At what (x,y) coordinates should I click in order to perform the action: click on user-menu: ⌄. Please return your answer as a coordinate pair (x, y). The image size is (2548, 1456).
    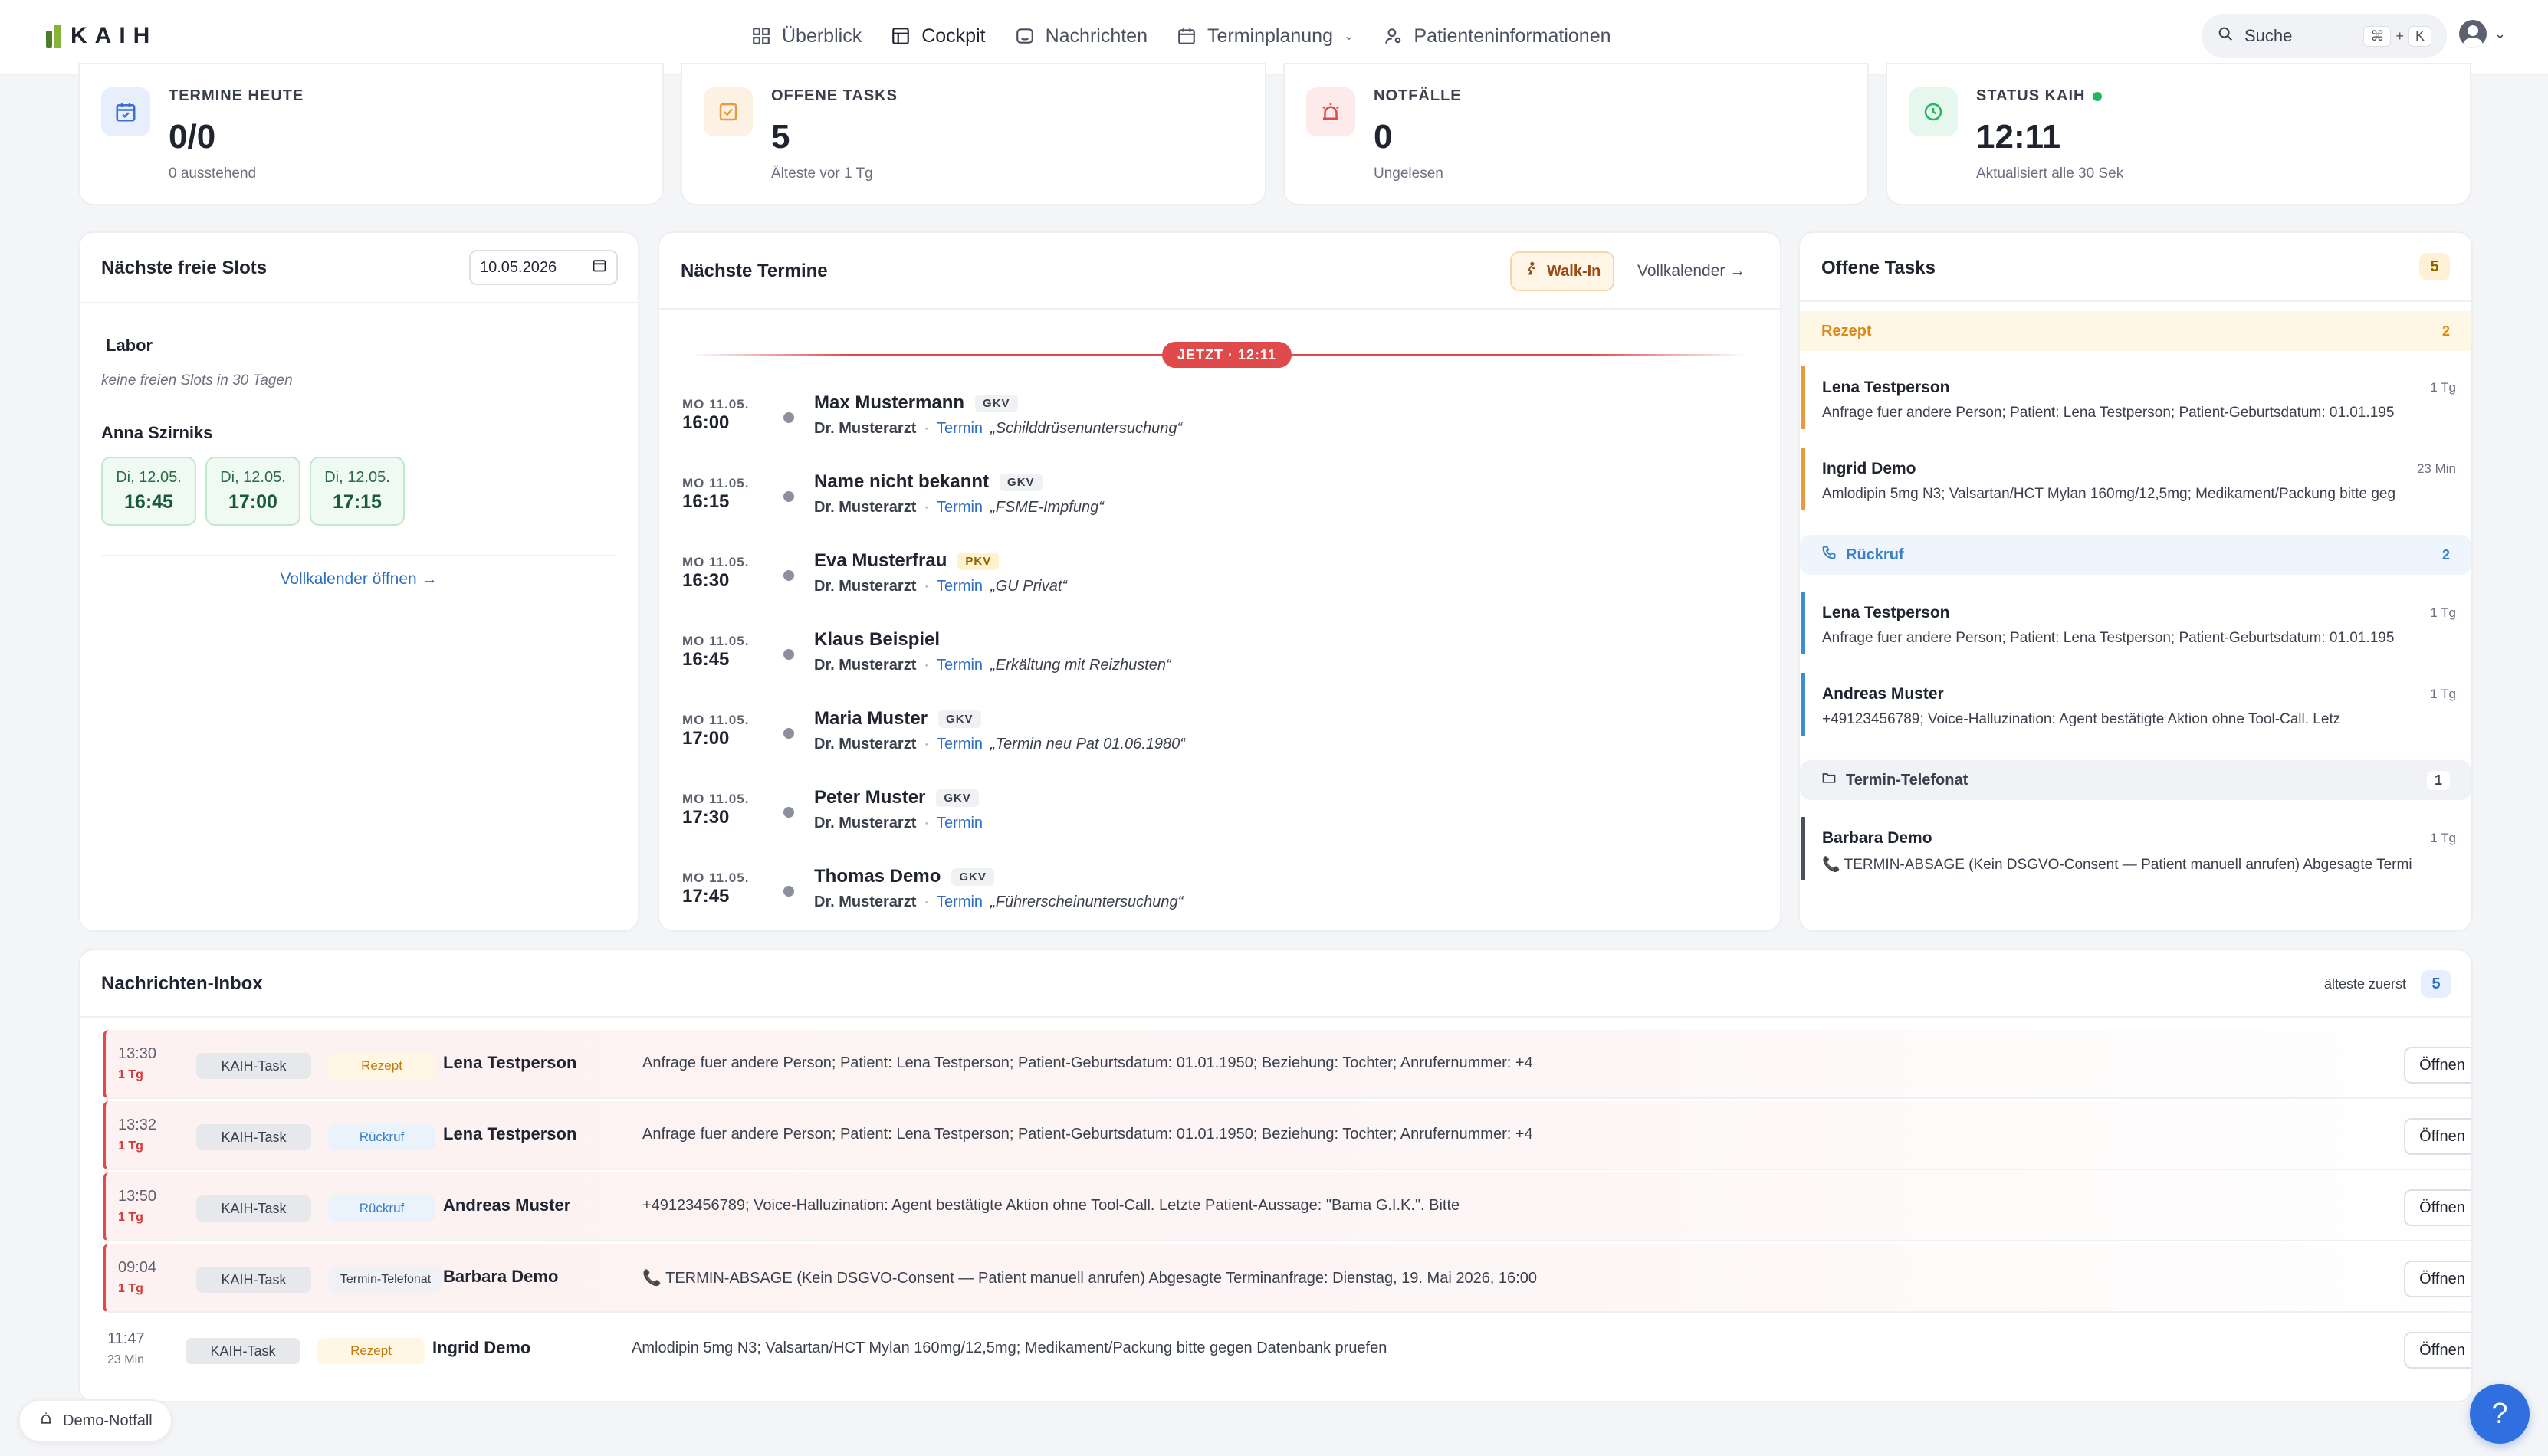
    Looking at the image, I should click on (2482, 34).